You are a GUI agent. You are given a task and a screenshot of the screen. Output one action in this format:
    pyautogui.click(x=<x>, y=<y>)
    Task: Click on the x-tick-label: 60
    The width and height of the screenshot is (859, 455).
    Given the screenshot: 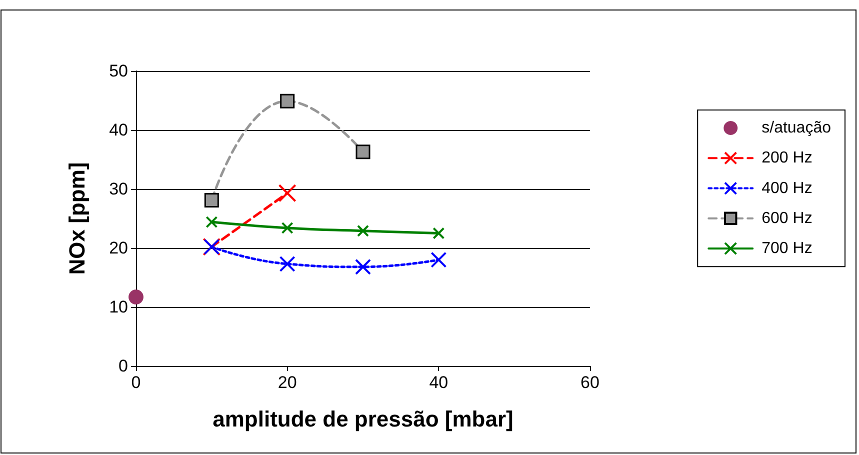 What is the action you would take?
    pyautogui.click(x=590, y=382)
    